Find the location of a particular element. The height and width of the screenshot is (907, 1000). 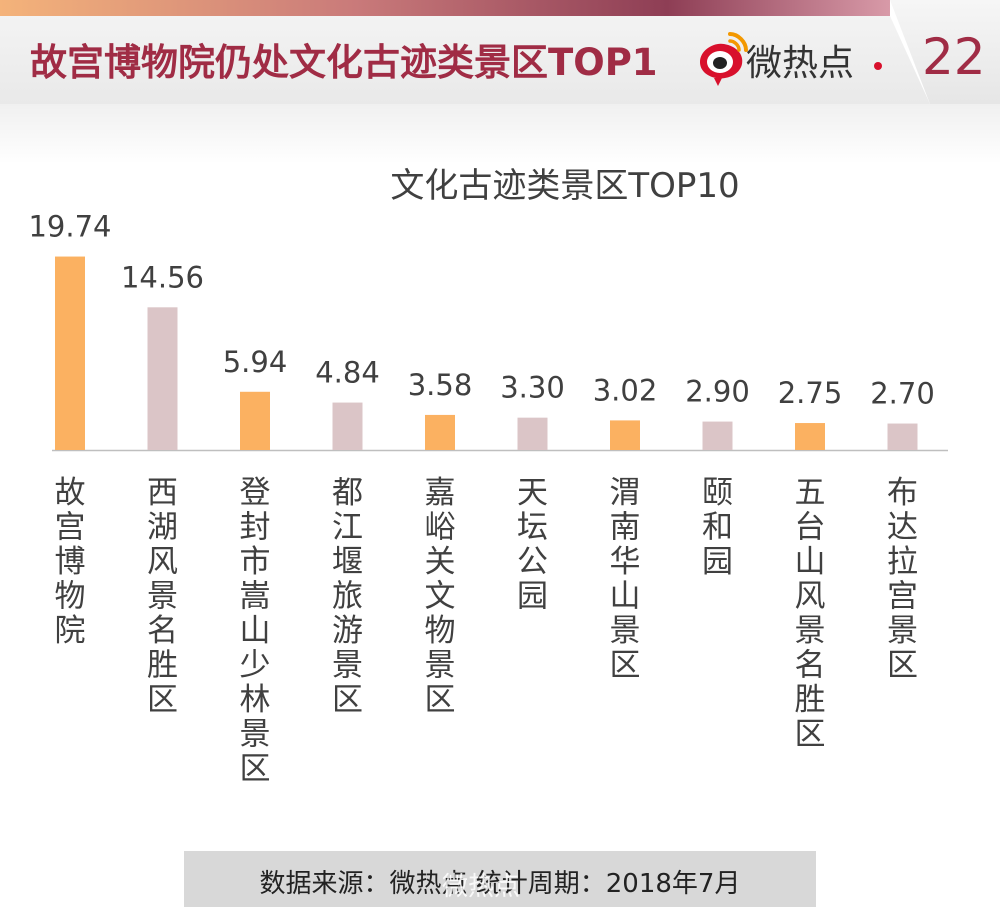

watermark: 微热点 is located at coordinates (481, 887).